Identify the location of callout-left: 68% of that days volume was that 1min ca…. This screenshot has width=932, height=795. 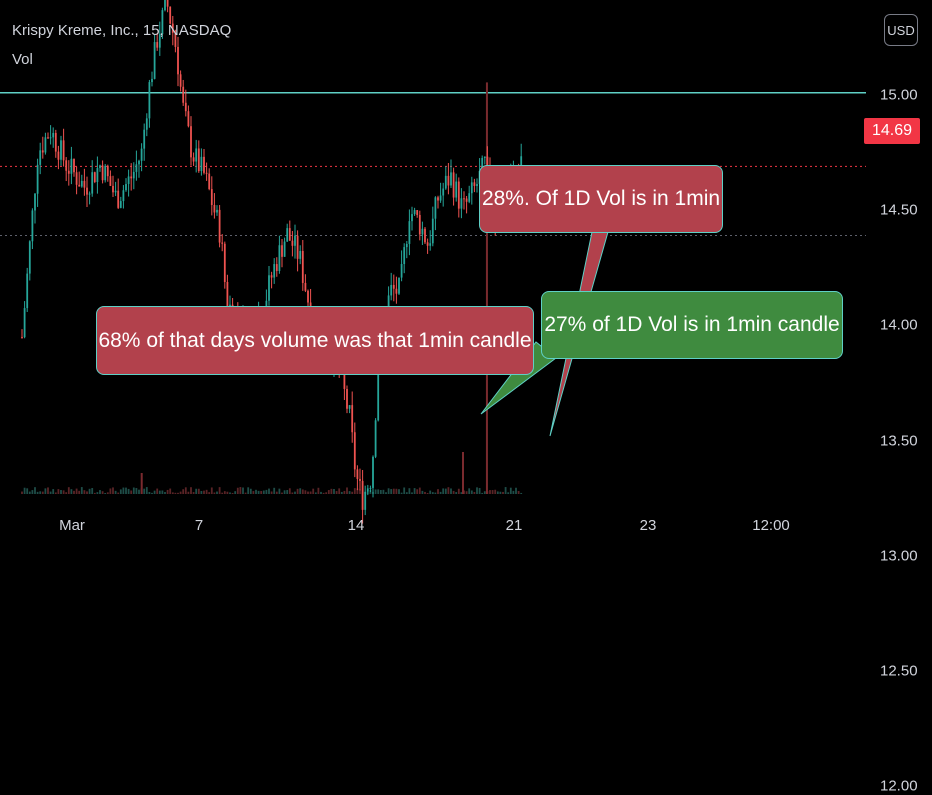
(315, 340).